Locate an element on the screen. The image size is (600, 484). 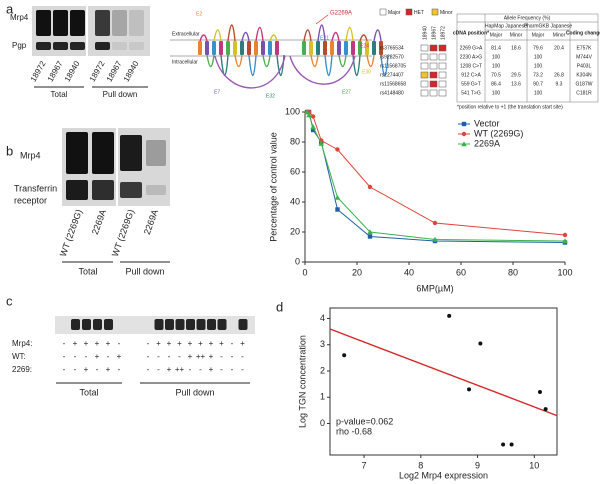
topology-label: Intracellular is located at coordinates (185, 62).